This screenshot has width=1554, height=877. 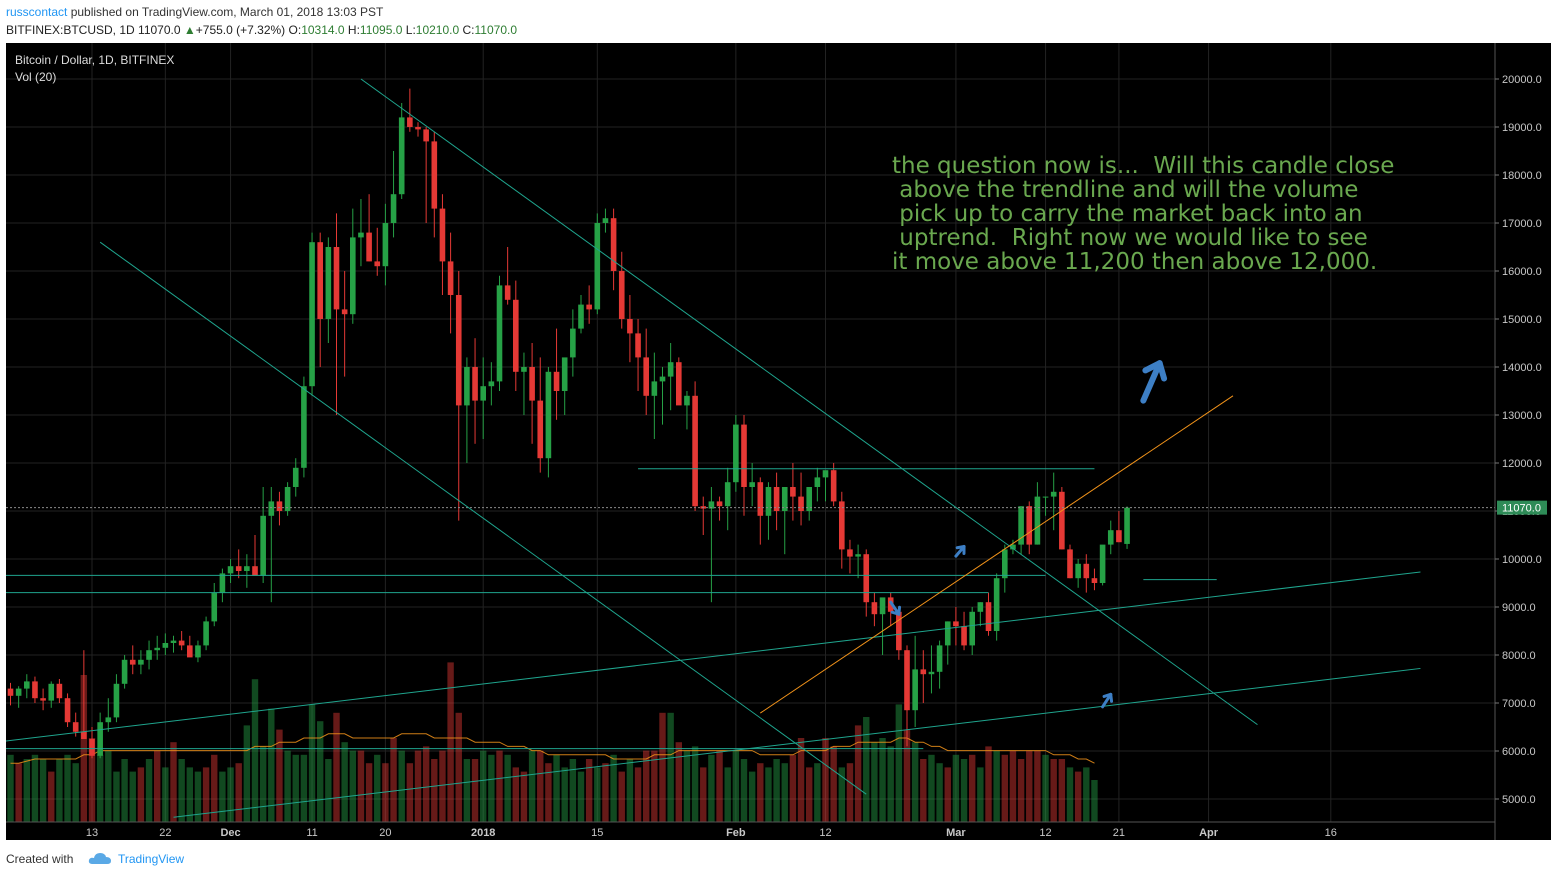 What do you see at coordinates (37, 12) in the screenshot?
I see `author-link: russcontact` at bounding box center [37, 12].